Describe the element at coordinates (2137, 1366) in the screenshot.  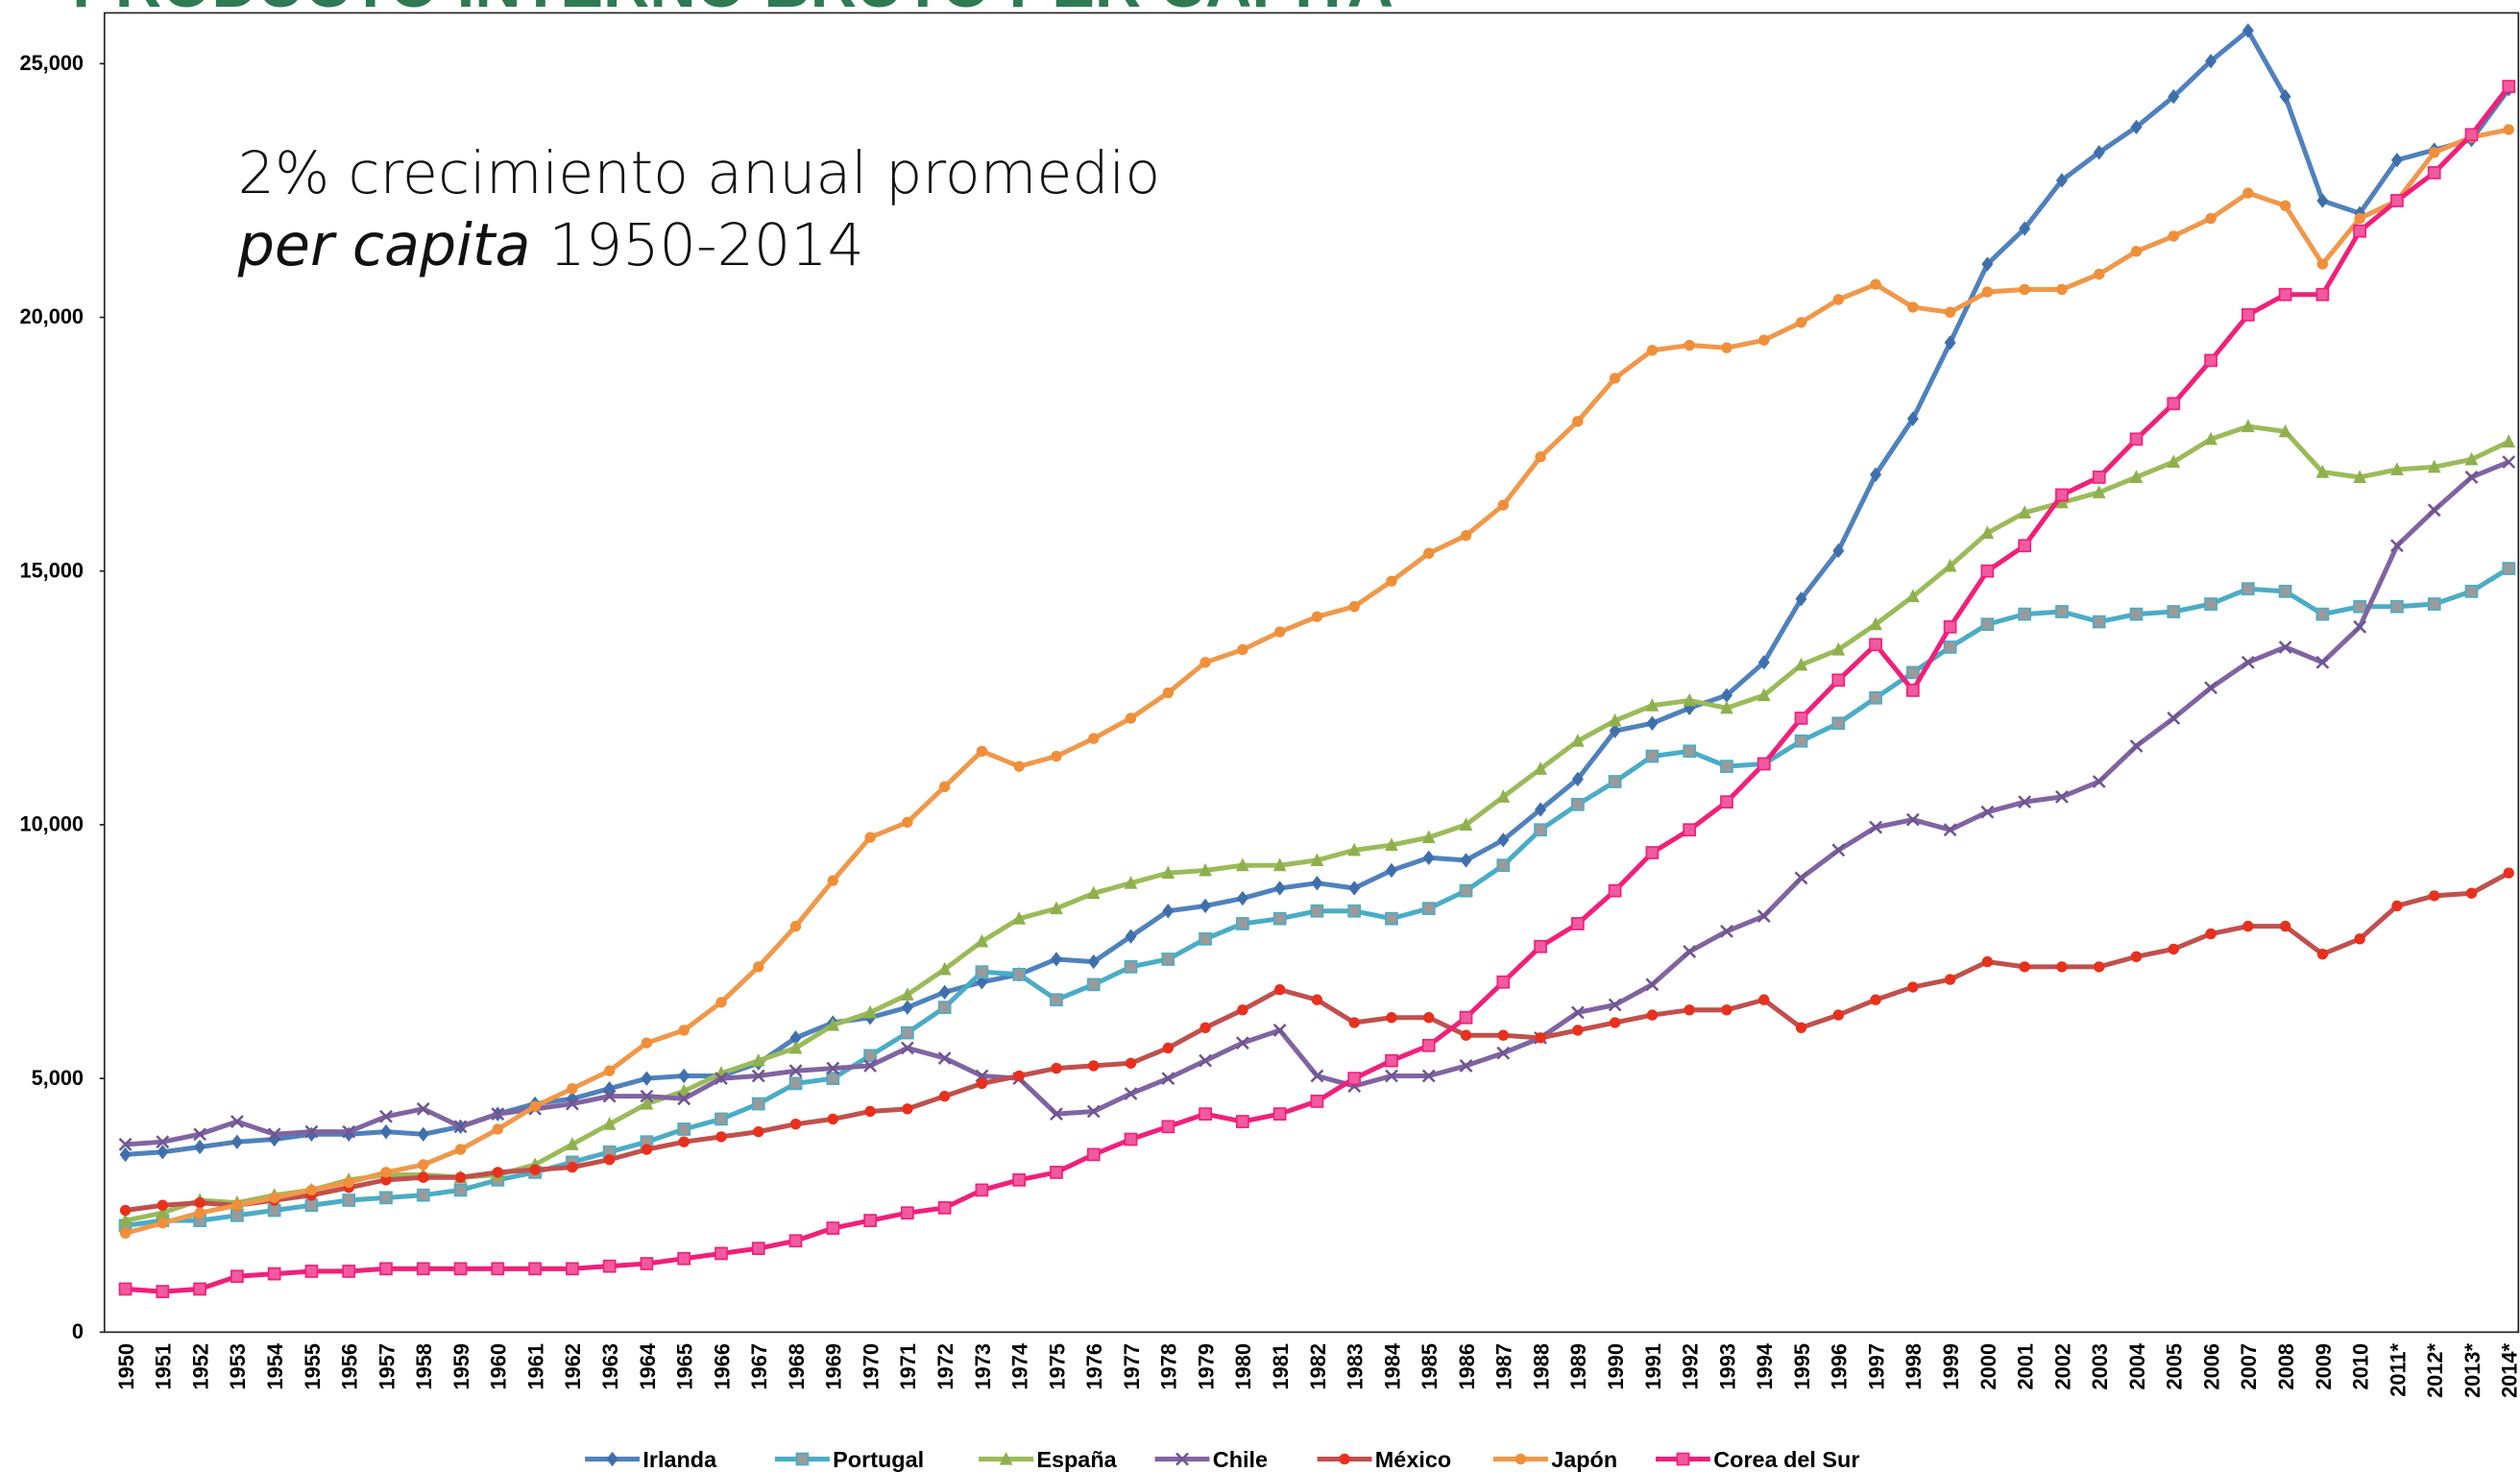
I see `x-tick-label: 2004` at that location.